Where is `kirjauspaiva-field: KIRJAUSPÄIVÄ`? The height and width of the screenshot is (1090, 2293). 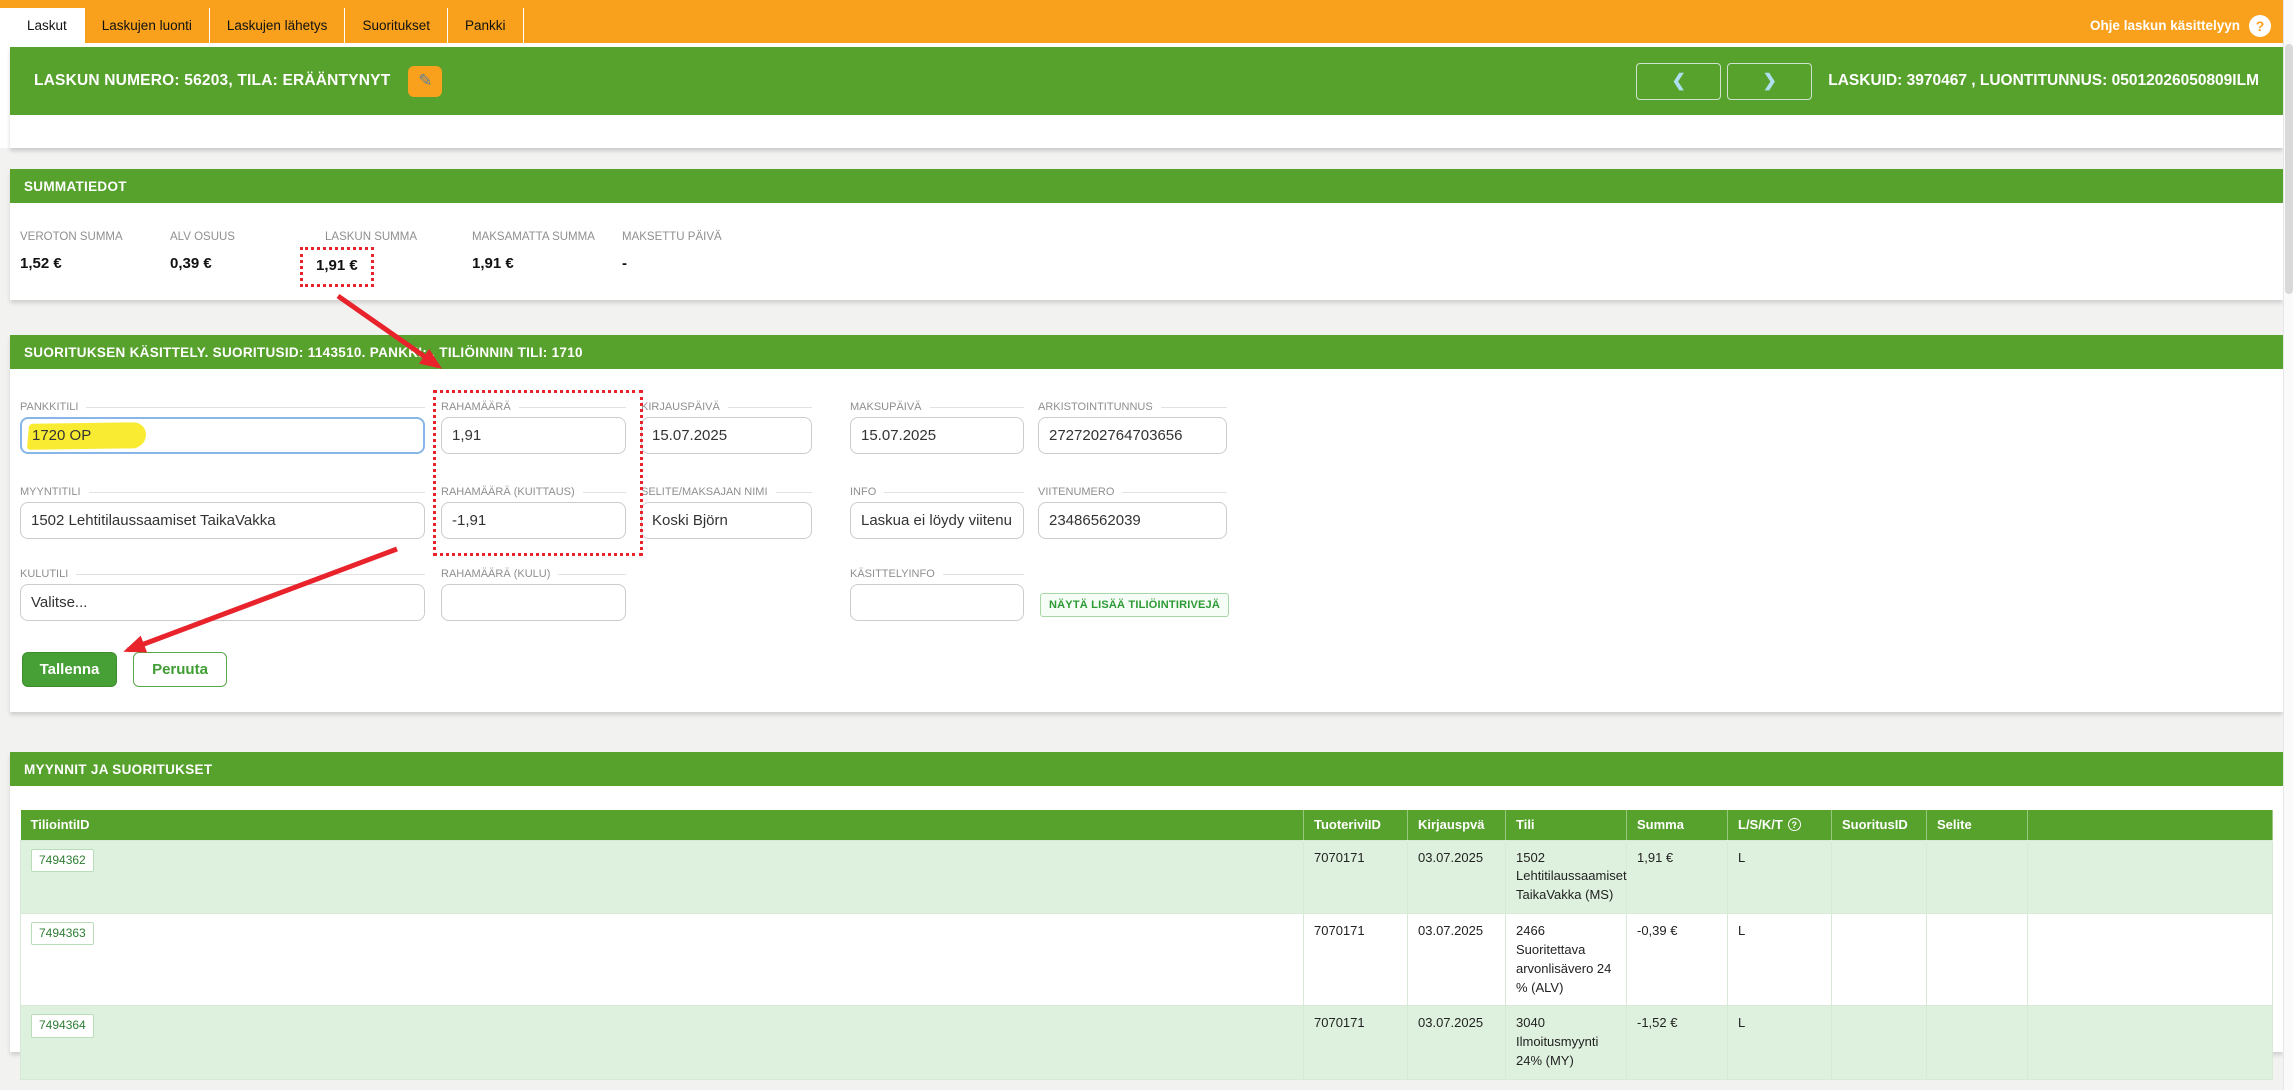 kirjauspaiva-field: KIRJAUSPÄIVÄ is located at coordinates (726, 427).